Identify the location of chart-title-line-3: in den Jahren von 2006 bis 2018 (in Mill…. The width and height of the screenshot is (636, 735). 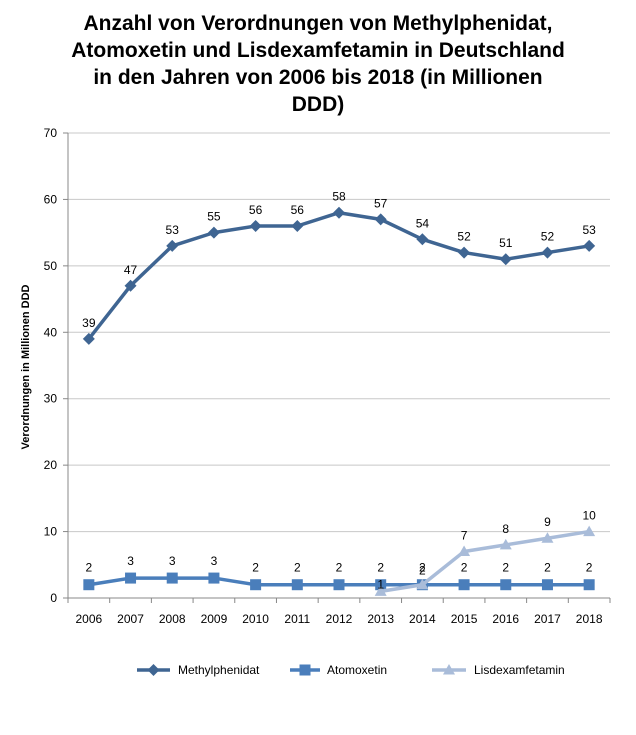
(318, 77).